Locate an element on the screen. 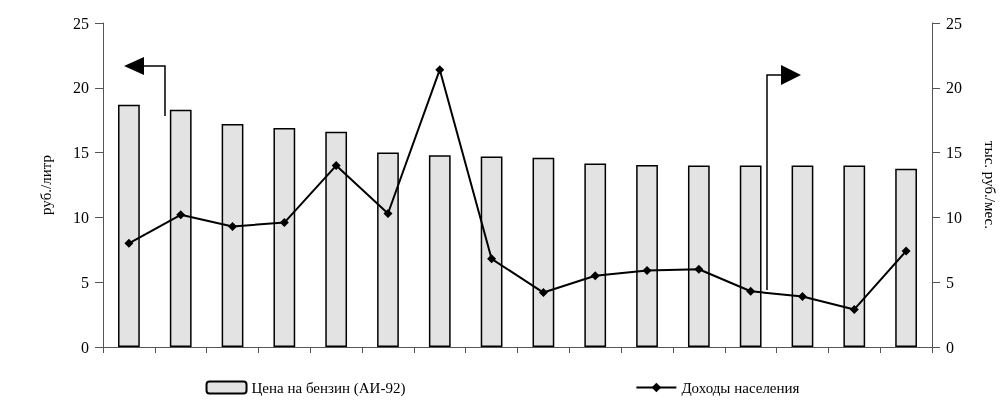 The height and width of the screenshot is (406, 1005). y2-axis-title: тыс. руб./мес. is located at coordinates (989, 185).